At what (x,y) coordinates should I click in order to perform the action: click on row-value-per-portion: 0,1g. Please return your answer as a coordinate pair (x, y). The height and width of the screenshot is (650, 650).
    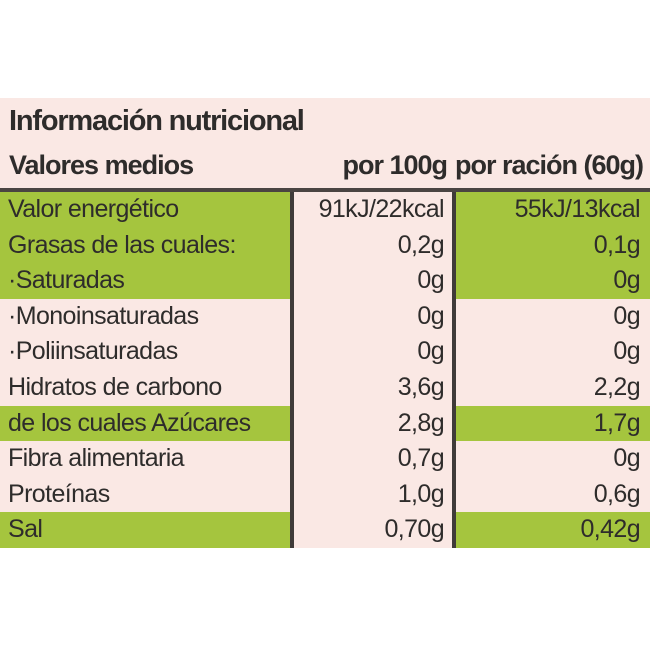
    Looking at the image, I should click on (553, 245).